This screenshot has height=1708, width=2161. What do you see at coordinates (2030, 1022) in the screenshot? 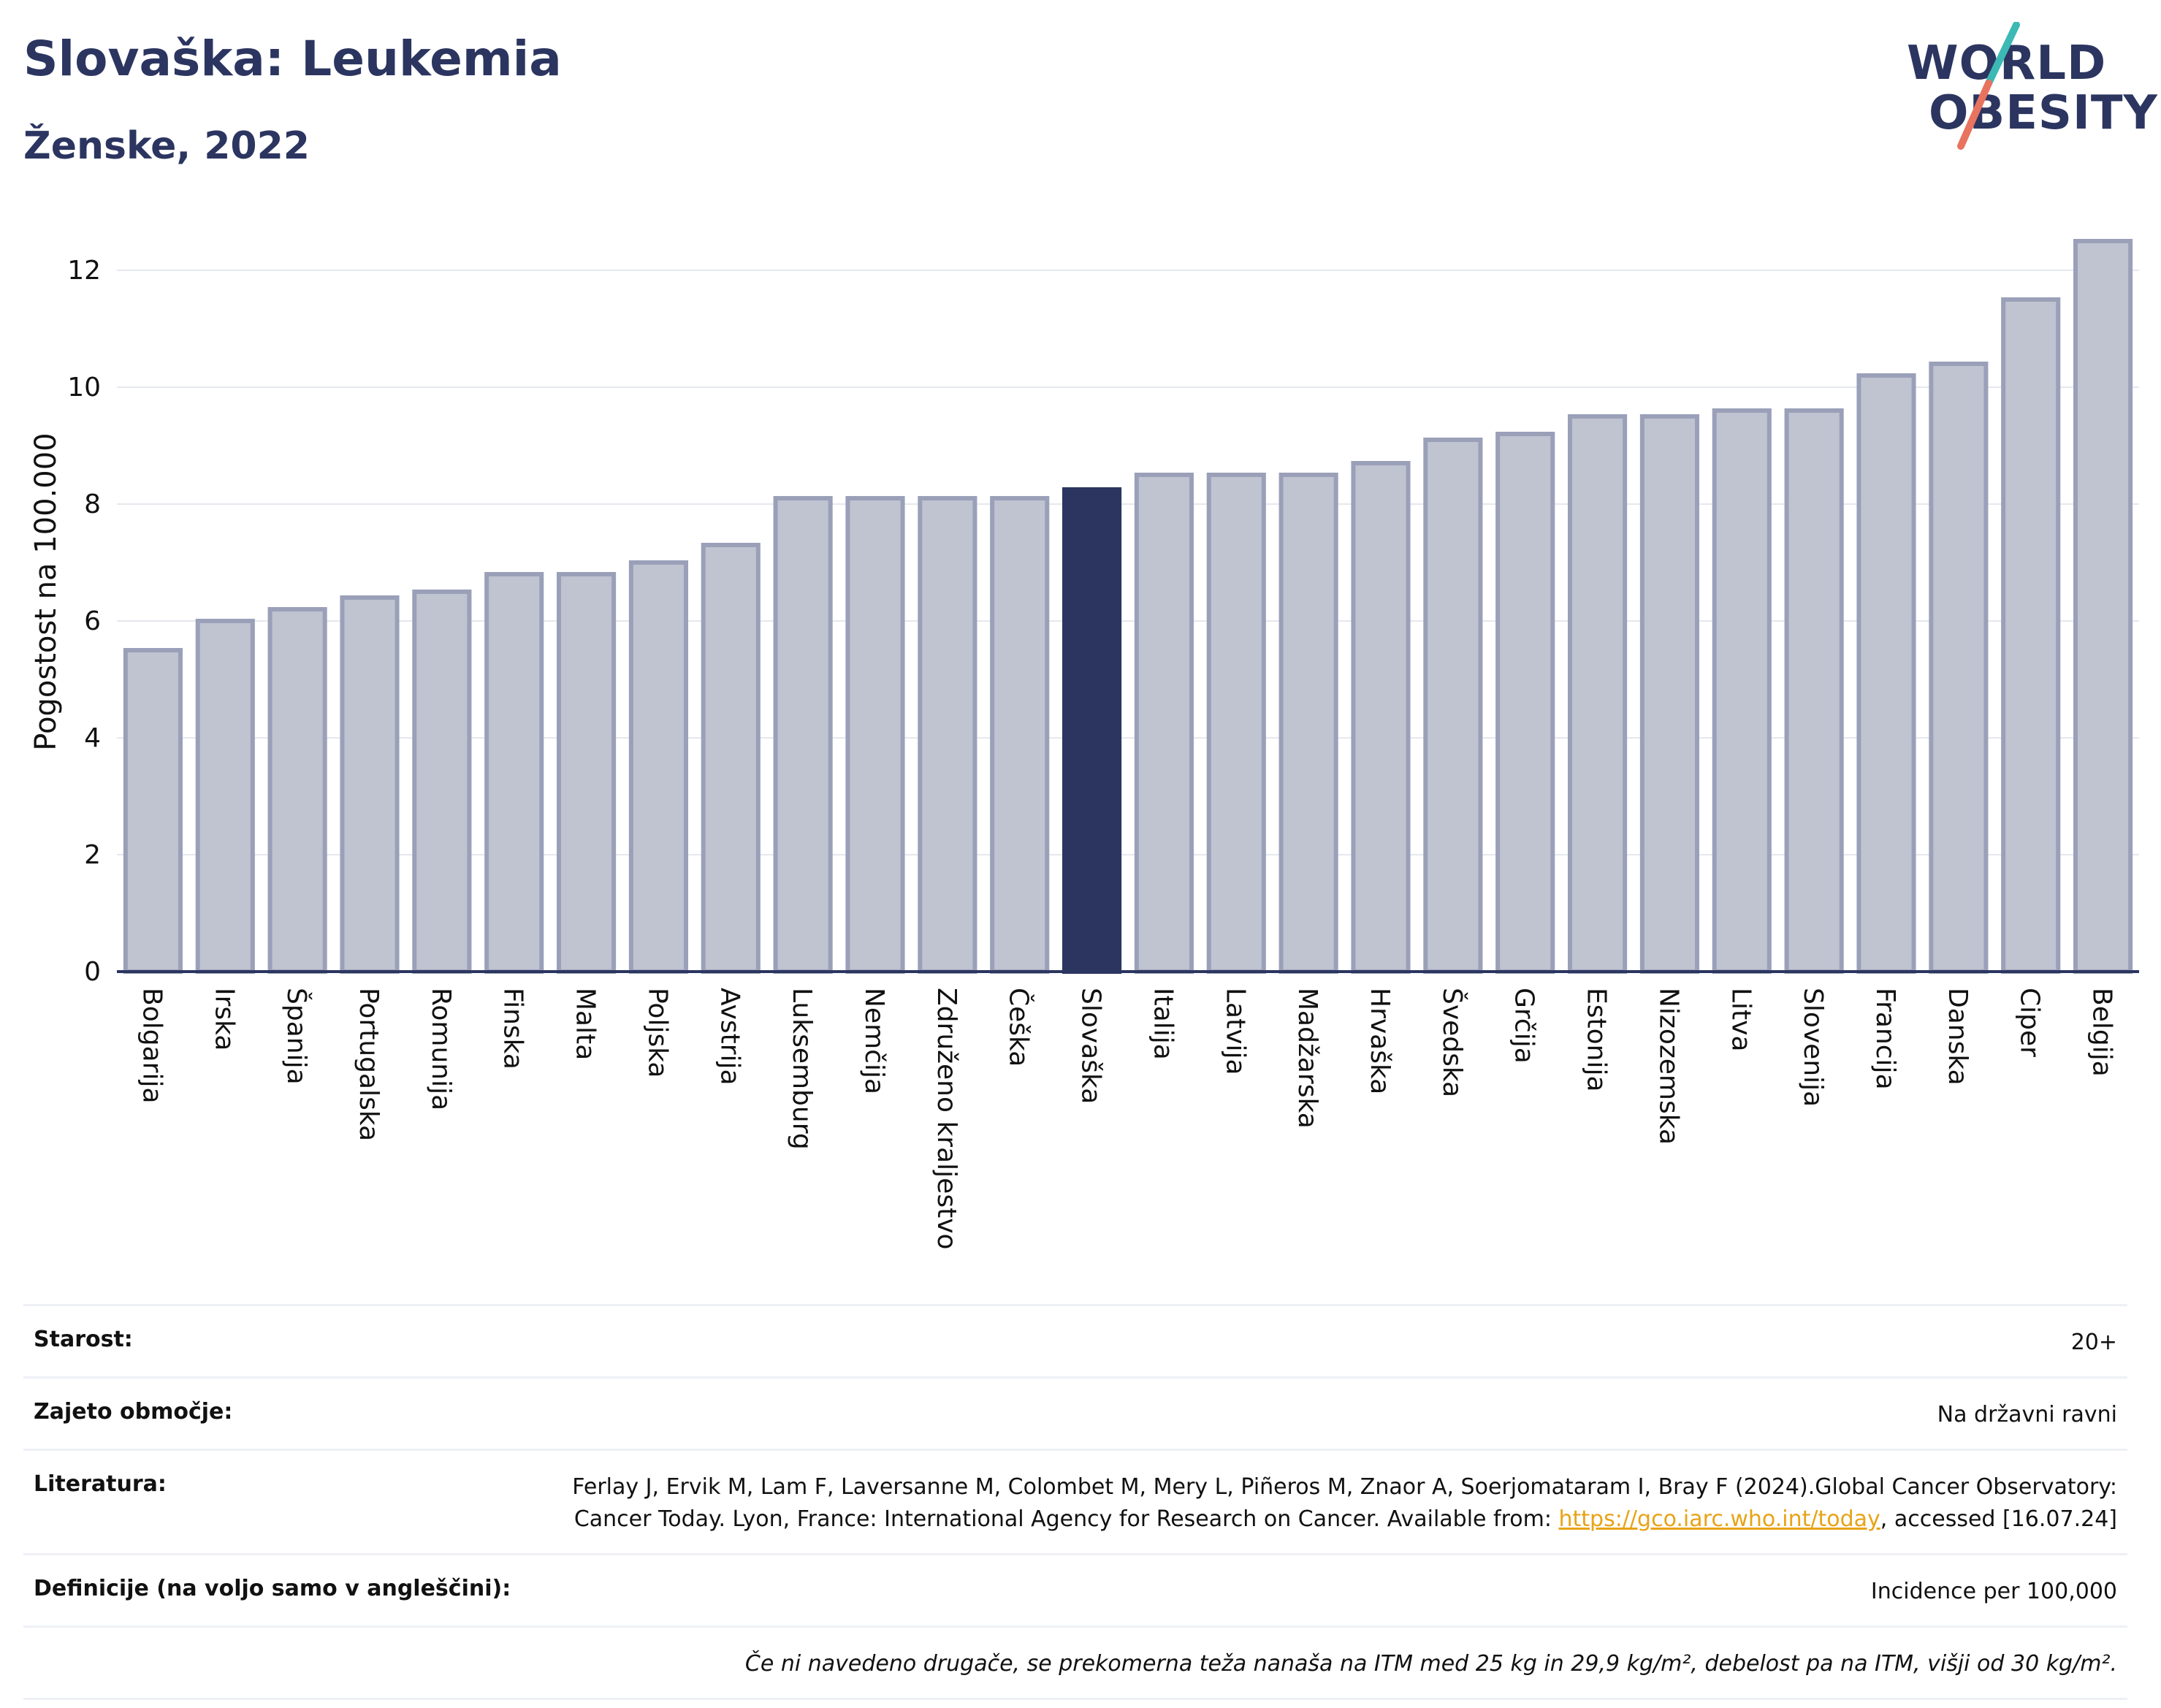
I see `x-tick-label: Ciper` at bounding box center [2030, 1022].